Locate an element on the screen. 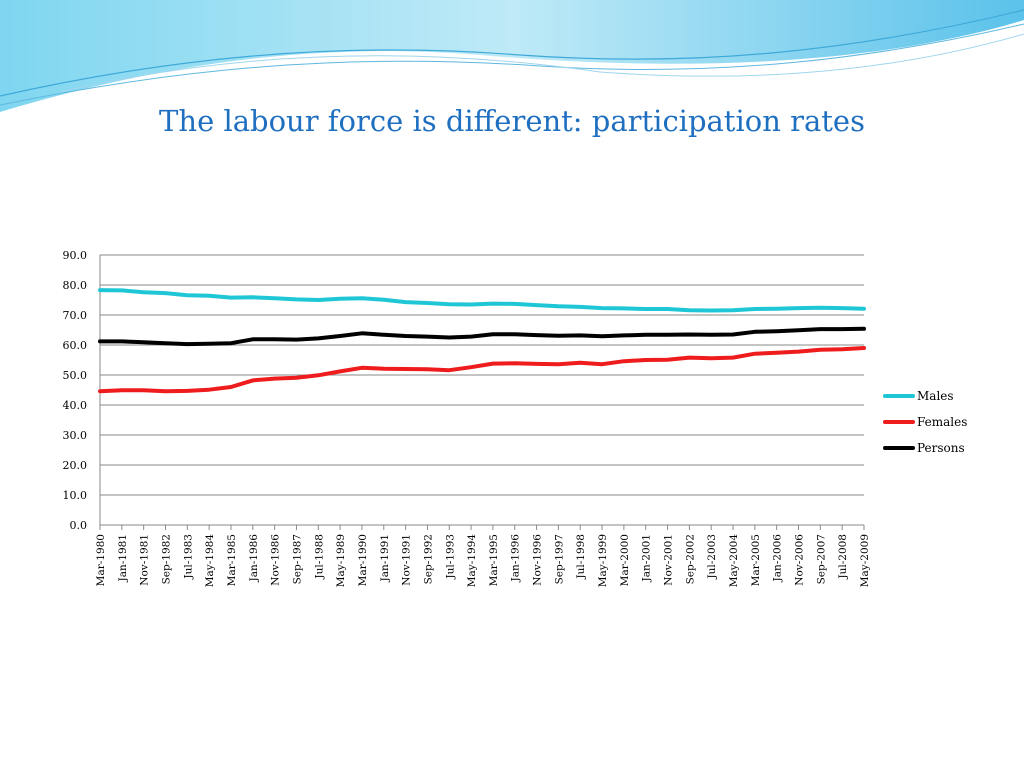 The width and height of the screenshot is (1024, 768). x-tick-label: Jan-2006 is located at coordinates (778, 558).